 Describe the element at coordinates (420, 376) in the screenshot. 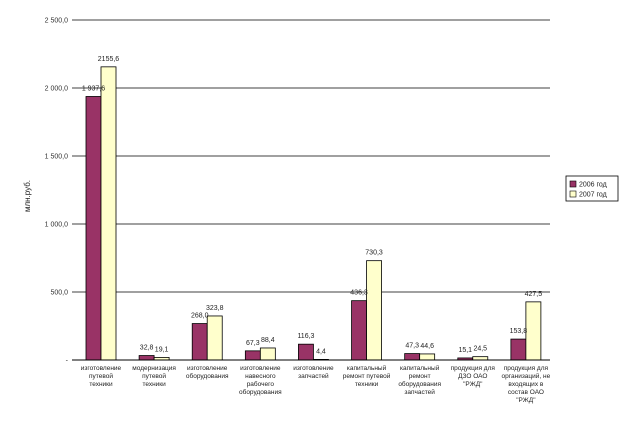

I see `x-category-label-line: ремонт` at that location.